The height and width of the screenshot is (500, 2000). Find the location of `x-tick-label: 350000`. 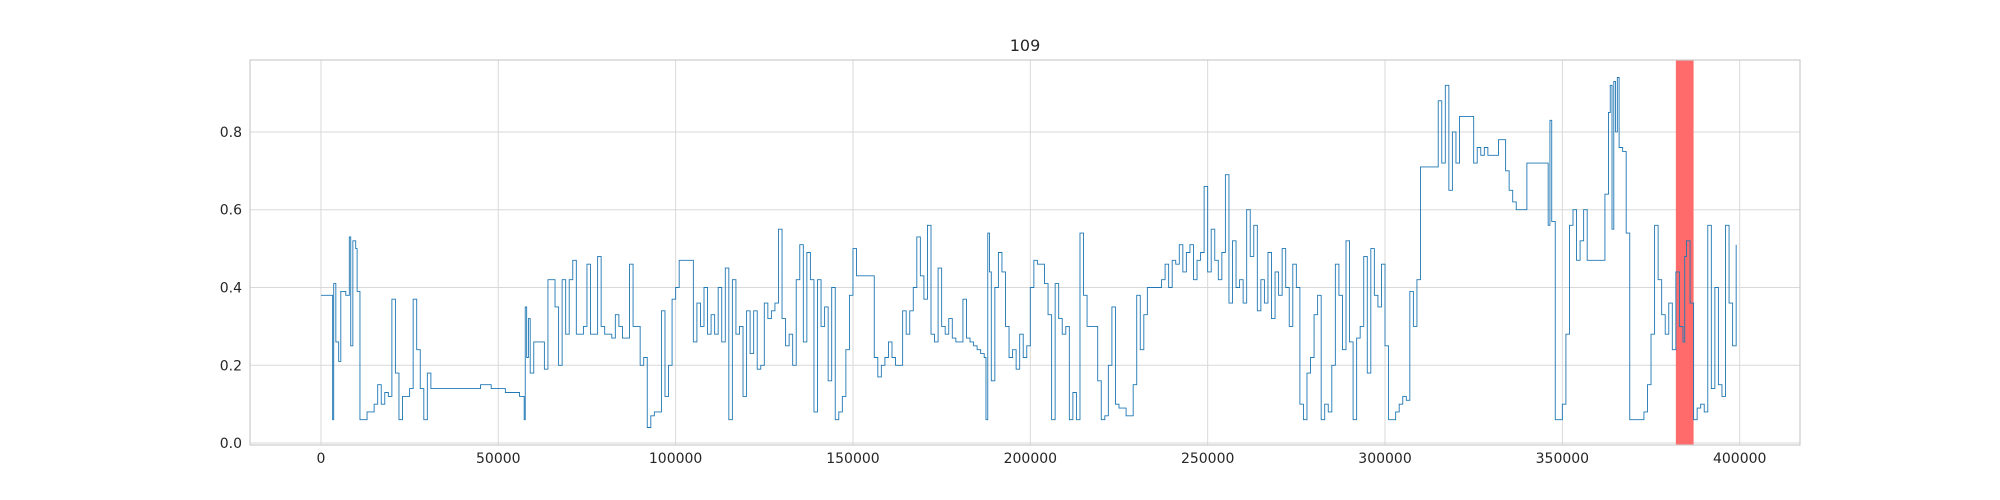

x-tick-label: 350000 is located at coordinates (1562, 459).